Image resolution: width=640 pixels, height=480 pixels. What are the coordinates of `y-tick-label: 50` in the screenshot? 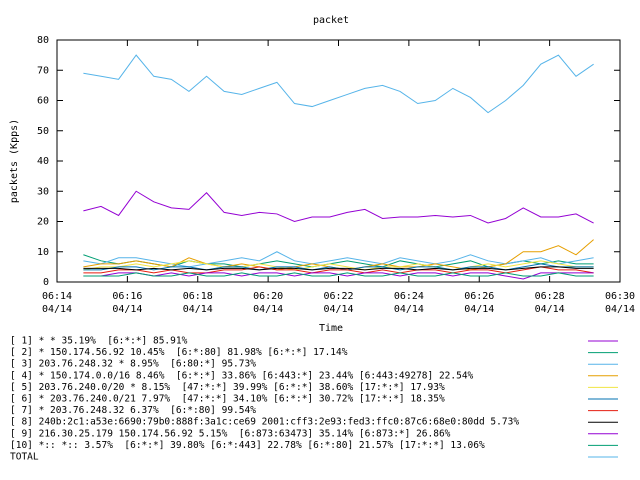 It's located at (43, 131).